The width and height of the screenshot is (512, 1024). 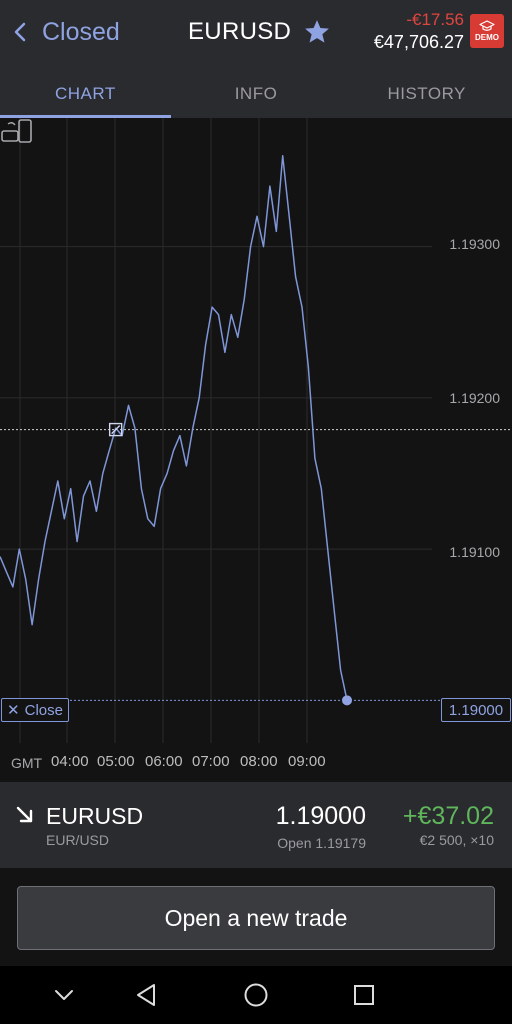 I want to click on instrument-title-group: EURUSD, so click(x=259, y=32).